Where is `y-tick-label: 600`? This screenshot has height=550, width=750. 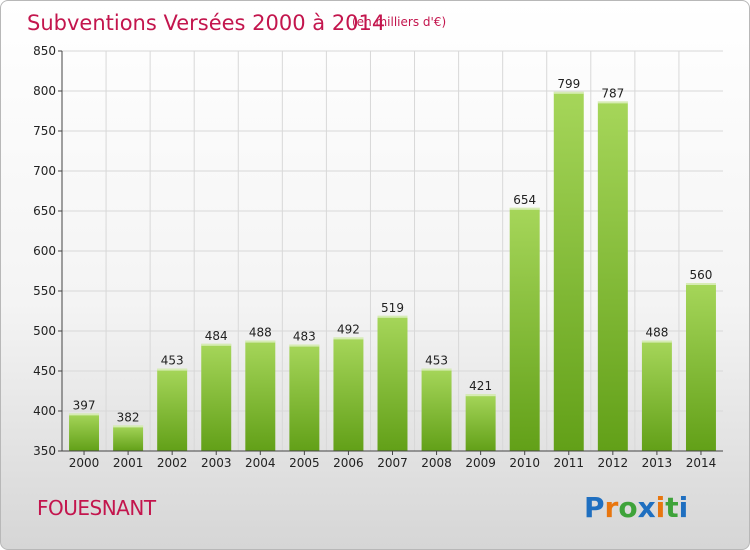
y-tick-label: 600 is located at coordinates (44, 251).